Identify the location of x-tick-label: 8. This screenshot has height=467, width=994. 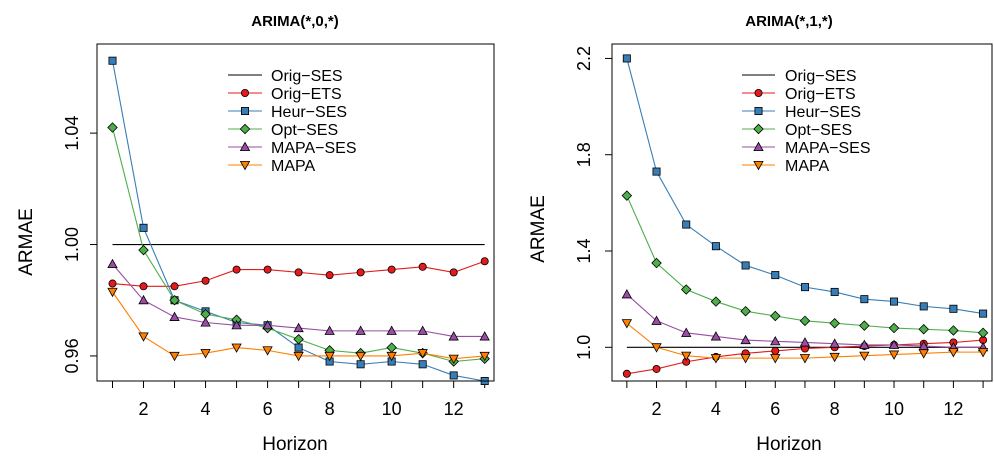
(330, 409).